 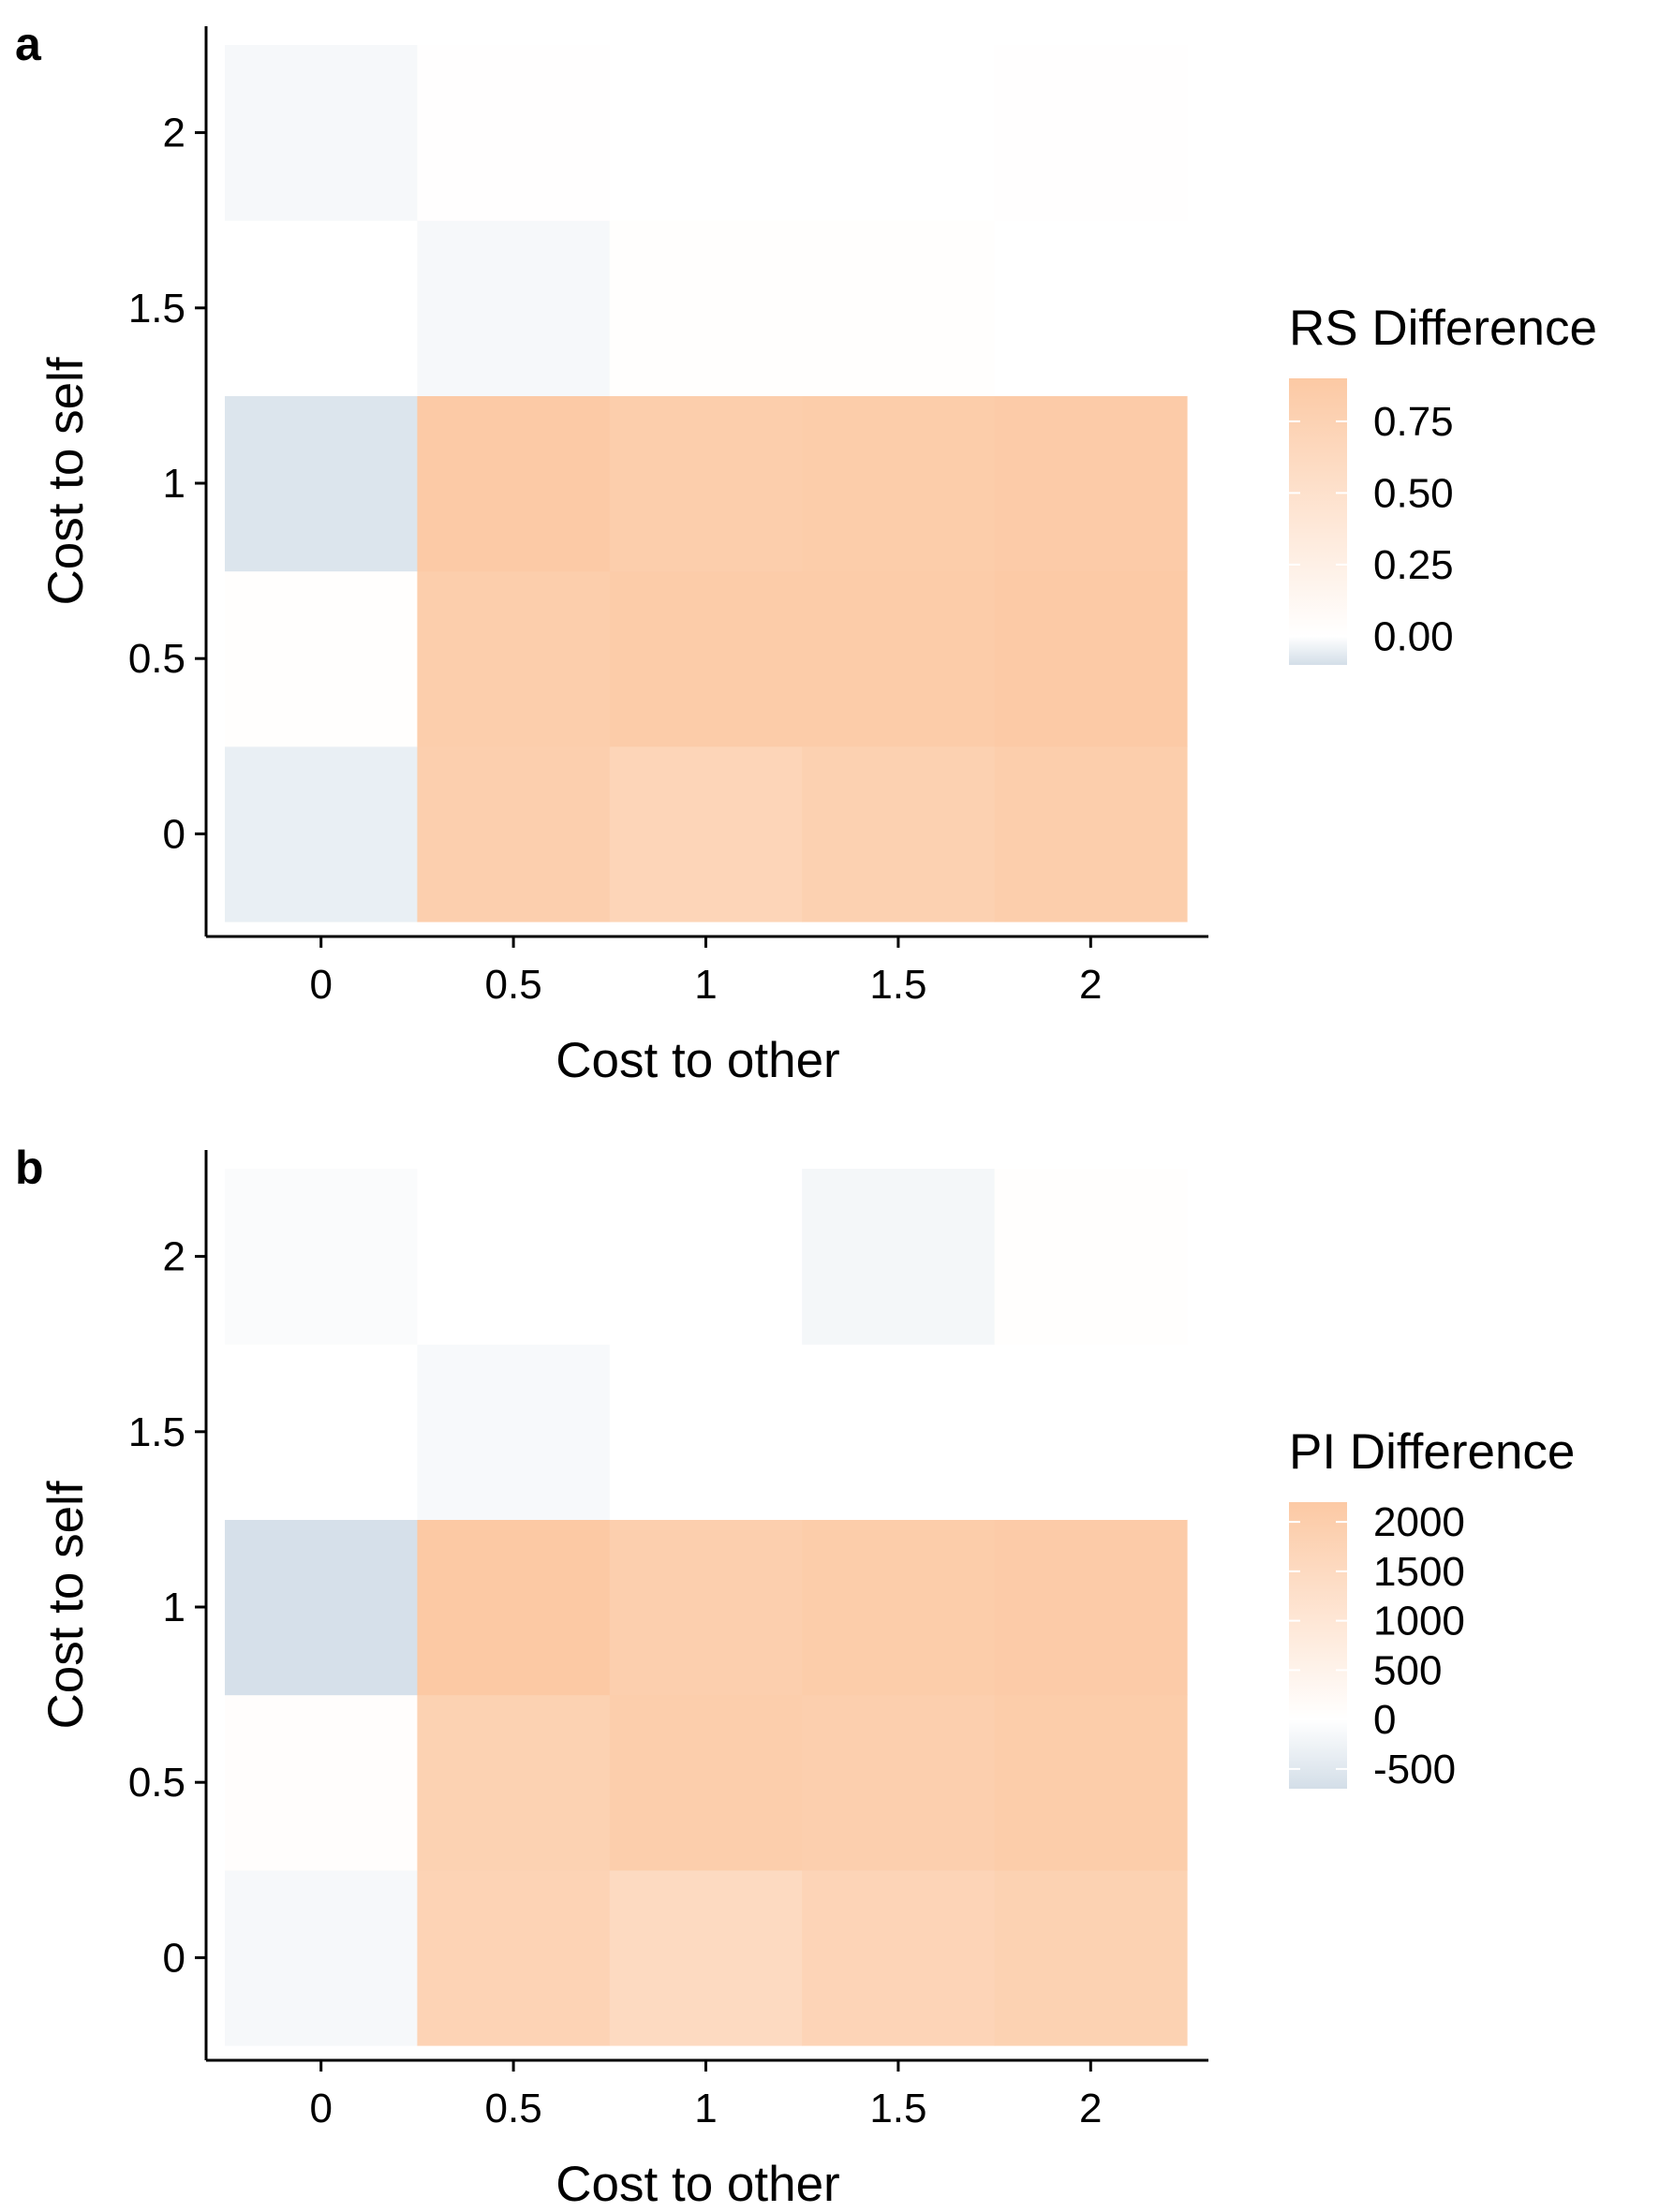 What do you see at coordinates (1419, 1621) in the screenshot?
I see `legend-tick-label: 1000` at bounding box center [1419, 1621].